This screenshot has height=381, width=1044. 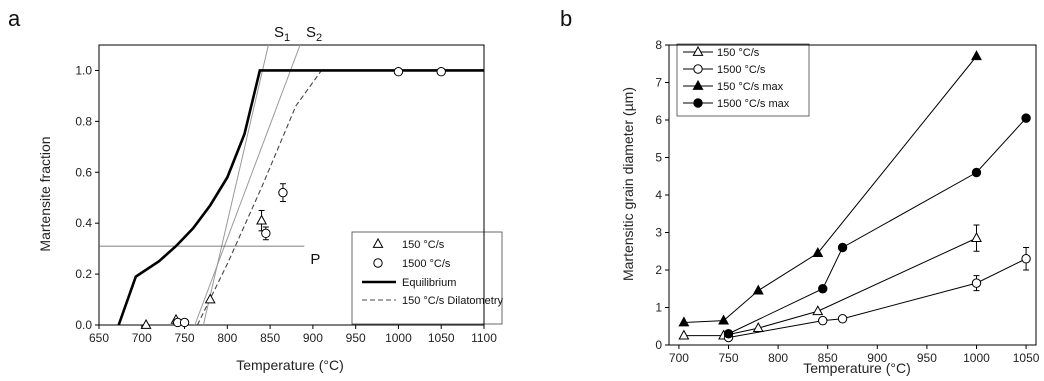 I want to click on s1-subscript: 1, so click(x=287, y=38).